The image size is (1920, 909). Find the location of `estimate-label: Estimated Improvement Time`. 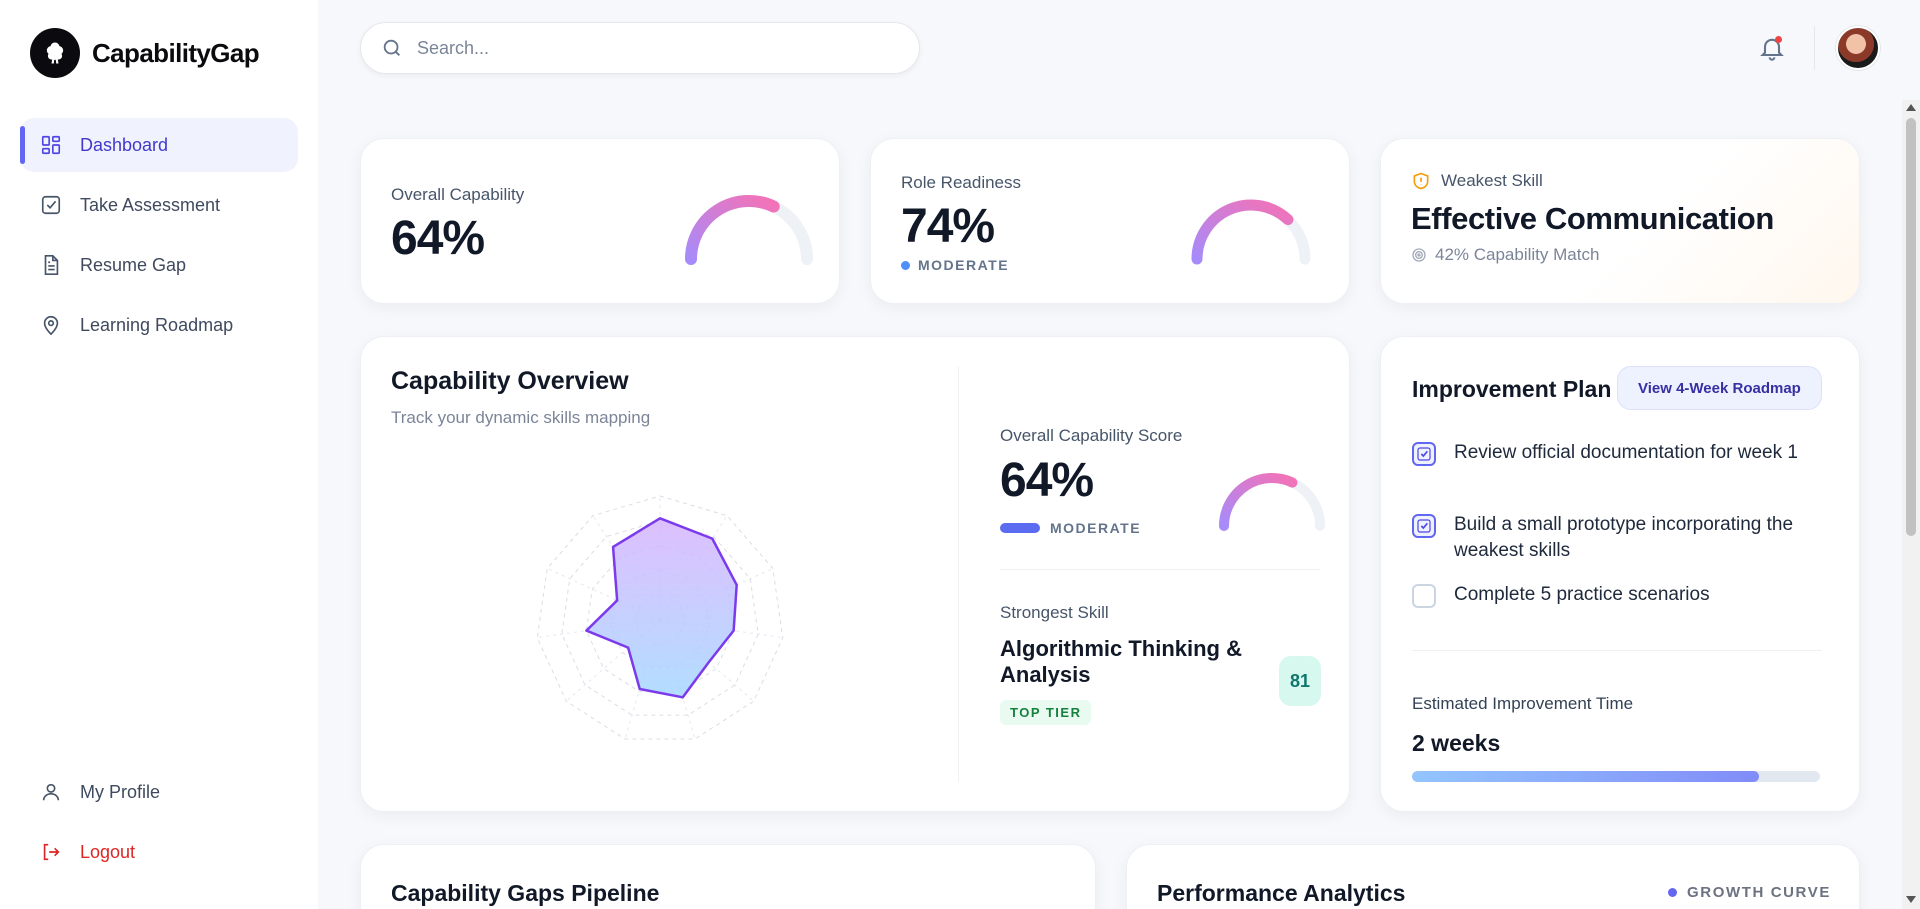

estimate-label: Estimated Improvement Time is located at coordinates (1523, 703).